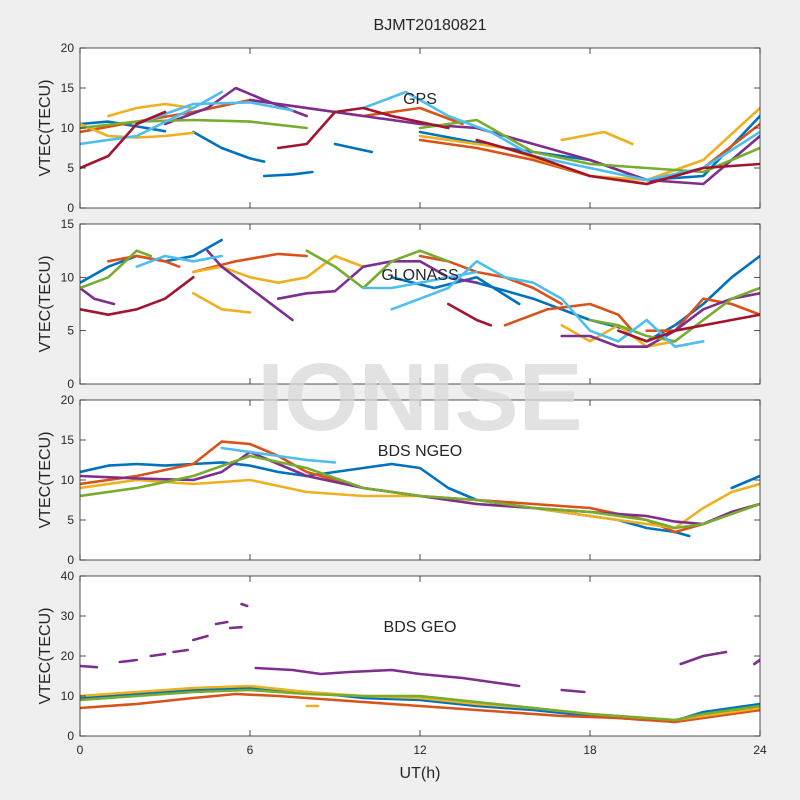  What do you see at coordinates (80, 750) in the screenshot?
I see `x-tick-label: 0` at bounding box center [80, 750].